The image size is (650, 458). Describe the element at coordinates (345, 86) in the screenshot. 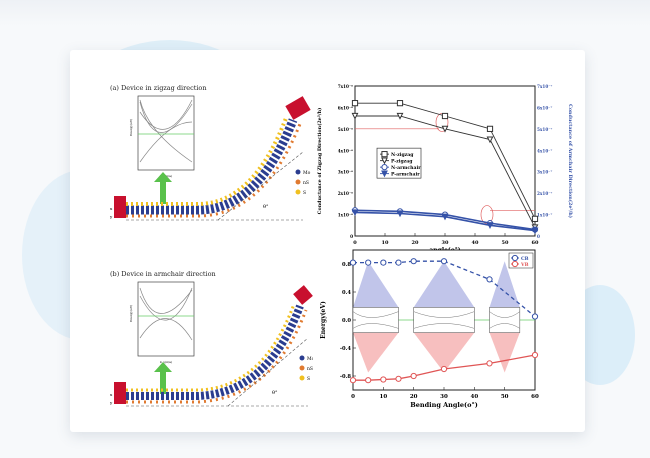

I see `y-left-tick-label: 7x10⁻⁶` at that location.